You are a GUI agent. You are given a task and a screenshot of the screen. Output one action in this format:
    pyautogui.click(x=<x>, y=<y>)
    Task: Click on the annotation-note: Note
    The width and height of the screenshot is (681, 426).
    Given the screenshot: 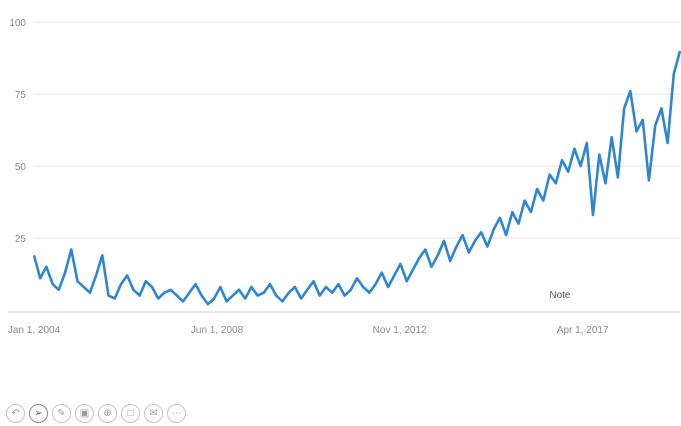 What is the action you would take?
    pyautogui.click(x=560, y=295)
    